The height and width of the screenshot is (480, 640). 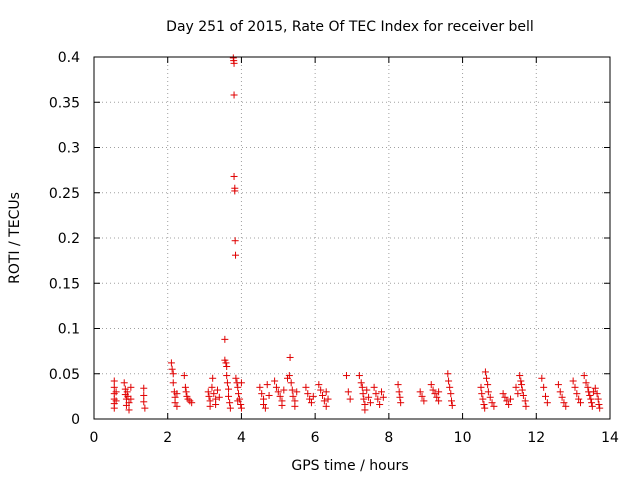 What do you see at coordinates (94, 438) in the screenshot?
I see `x-tick-label: 0` at bounding box center [94, 438].